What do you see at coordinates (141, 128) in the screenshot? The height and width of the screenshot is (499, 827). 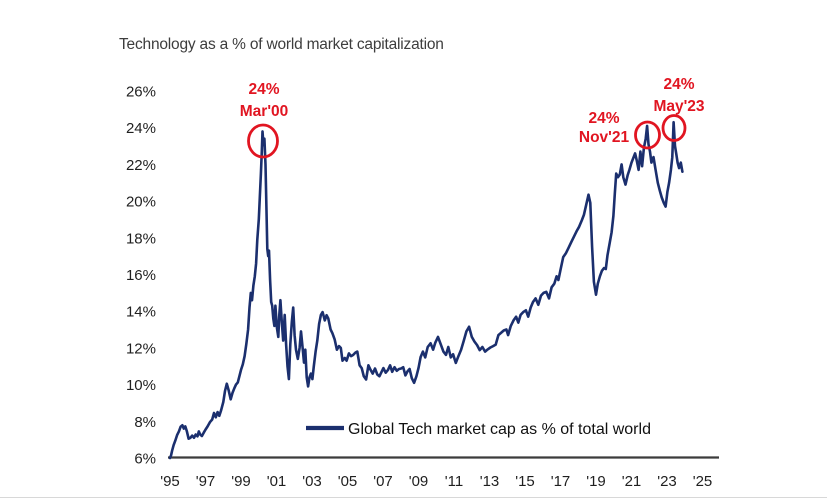 I see `y-tick-label: 24%` at bounding box center [141, 128].